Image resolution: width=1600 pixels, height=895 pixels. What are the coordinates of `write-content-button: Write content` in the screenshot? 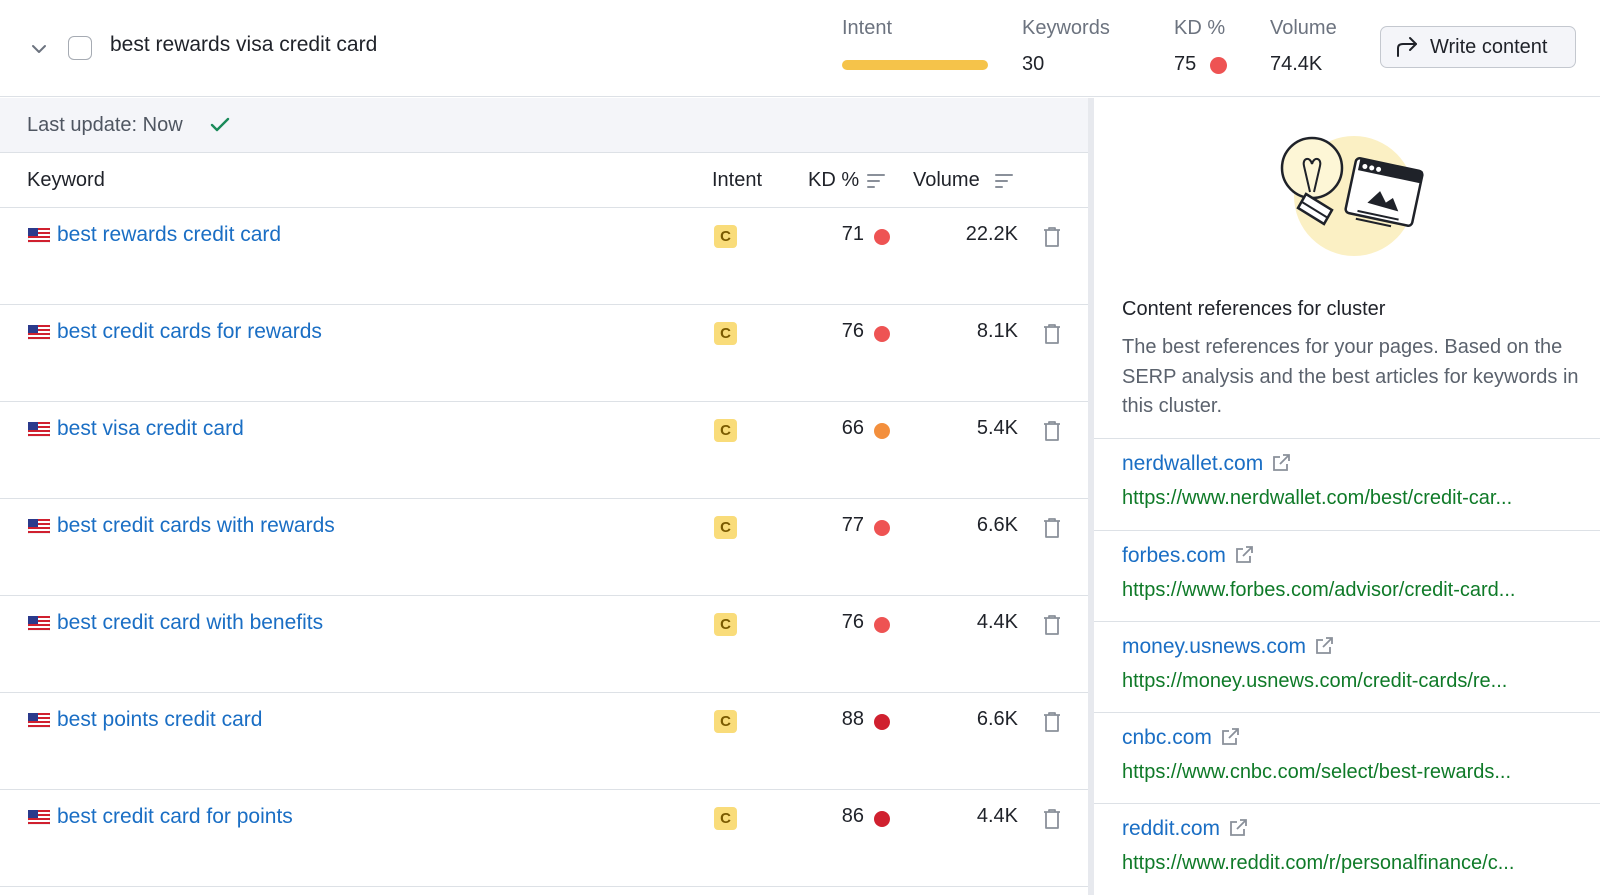 It's located at (1478, 47).